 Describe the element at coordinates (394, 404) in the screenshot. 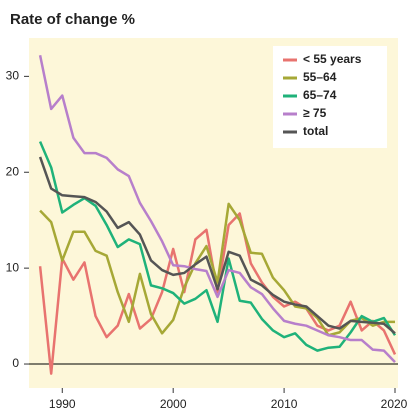

I see `x-tick-label: 2020` at that location.